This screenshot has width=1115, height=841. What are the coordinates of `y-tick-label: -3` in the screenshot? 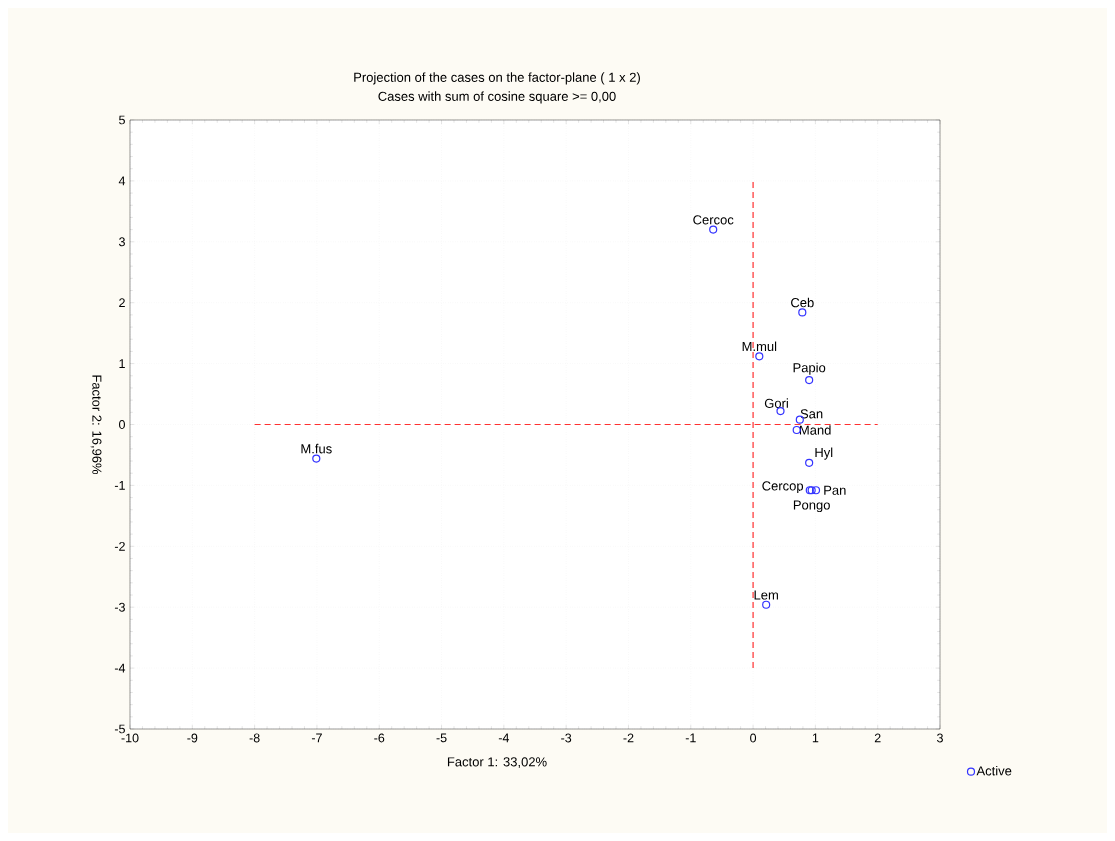 It's located at (119, 607).